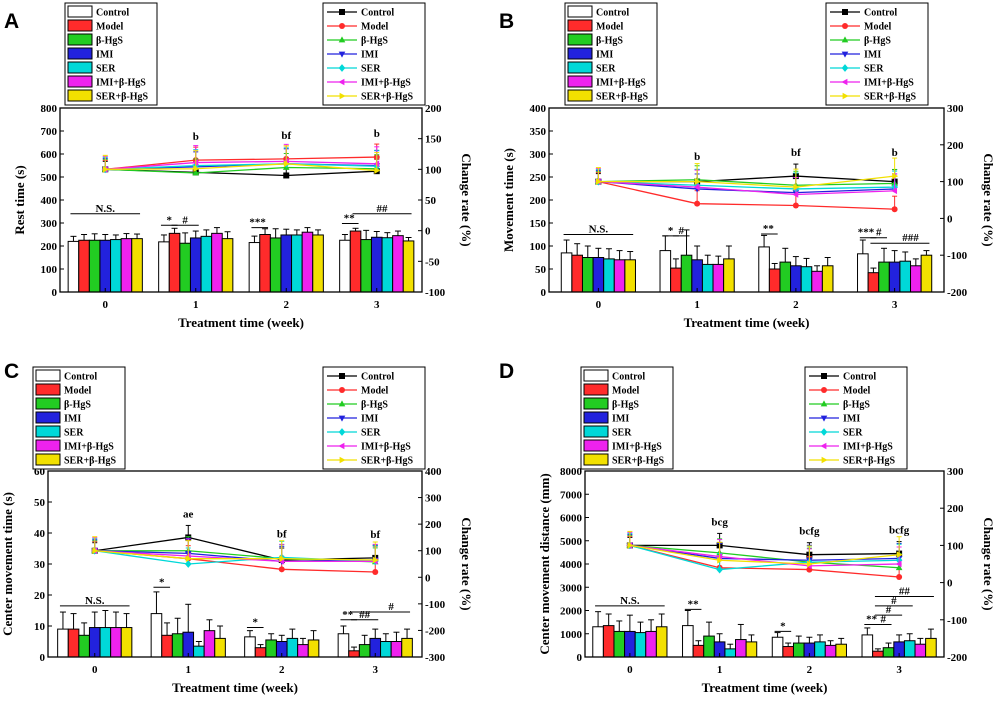 The width and height of the screenshot is (996, 707). Describe the element at coordinates (889, 83) in the screenshot. I see `line-legend-label: IMI+β-HgS` at that location.